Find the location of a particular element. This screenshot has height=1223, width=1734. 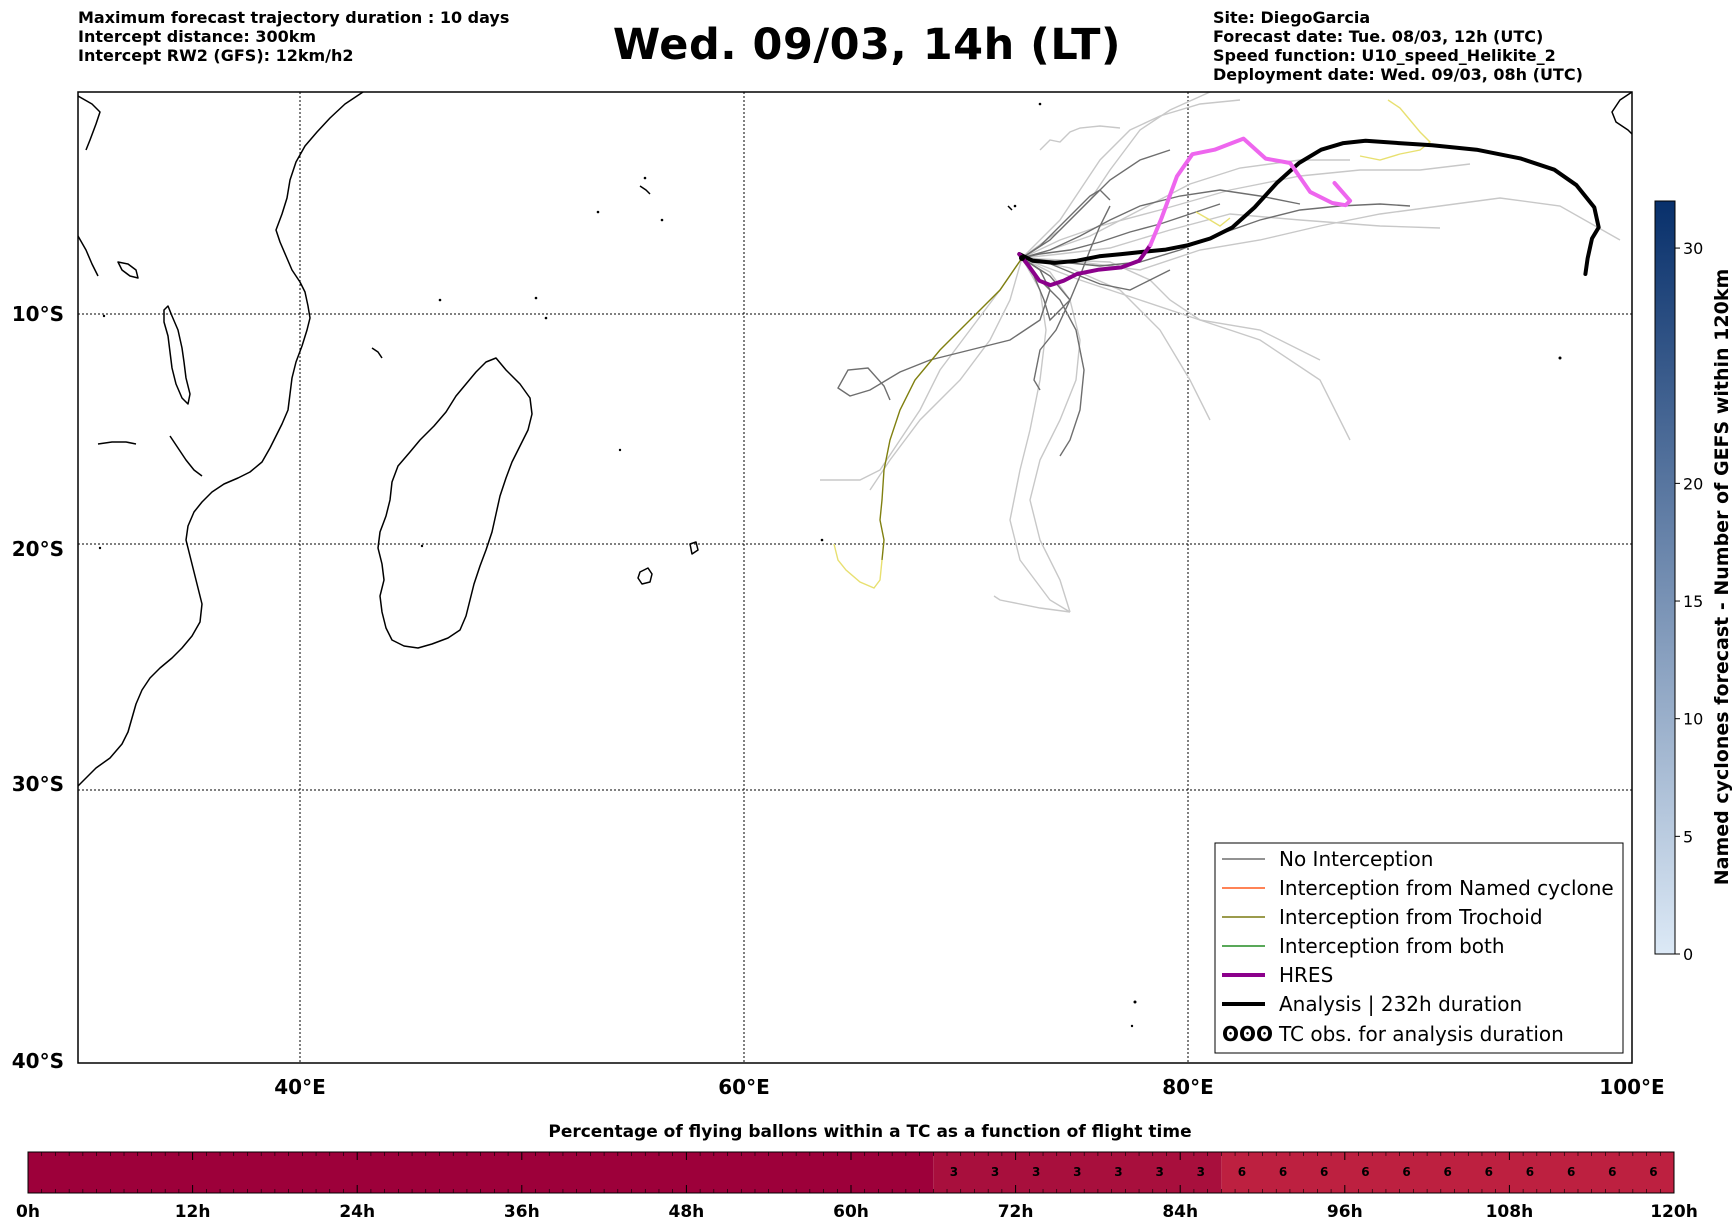

timebar-segments: 3 3 3 3 3 3 3 6 6 6 6 6 6 6 6 6 6 6 is located at coordinates (851, 1172).